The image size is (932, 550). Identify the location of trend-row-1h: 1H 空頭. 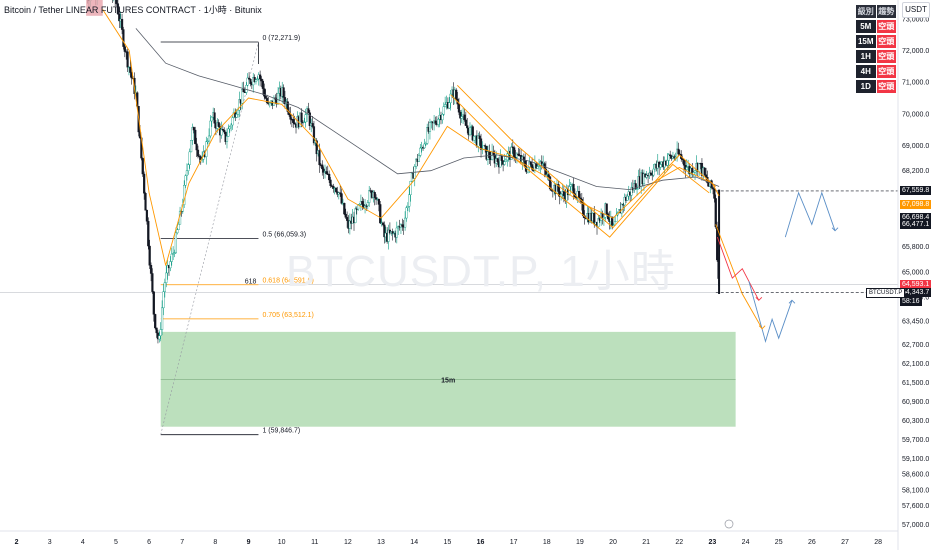
(876, 56).